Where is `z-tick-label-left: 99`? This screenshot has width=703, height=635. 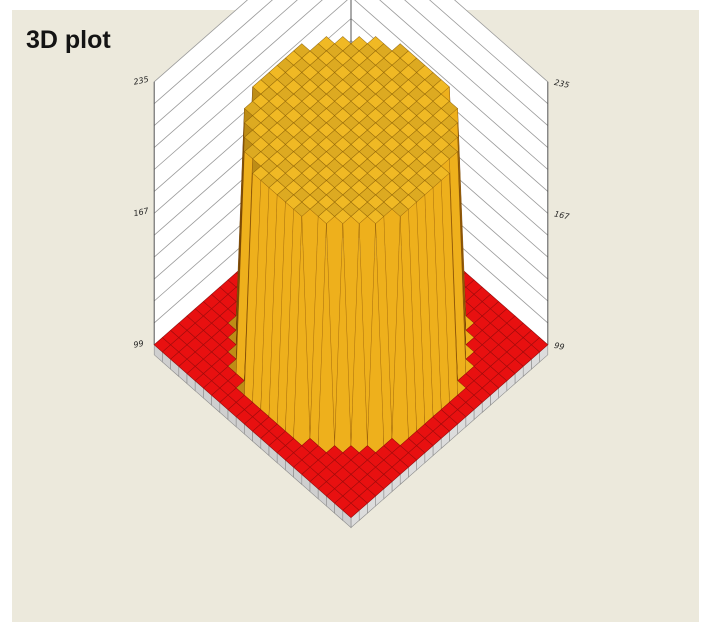 z-tick-label-left: 99 is located at coordinates (139, 344).